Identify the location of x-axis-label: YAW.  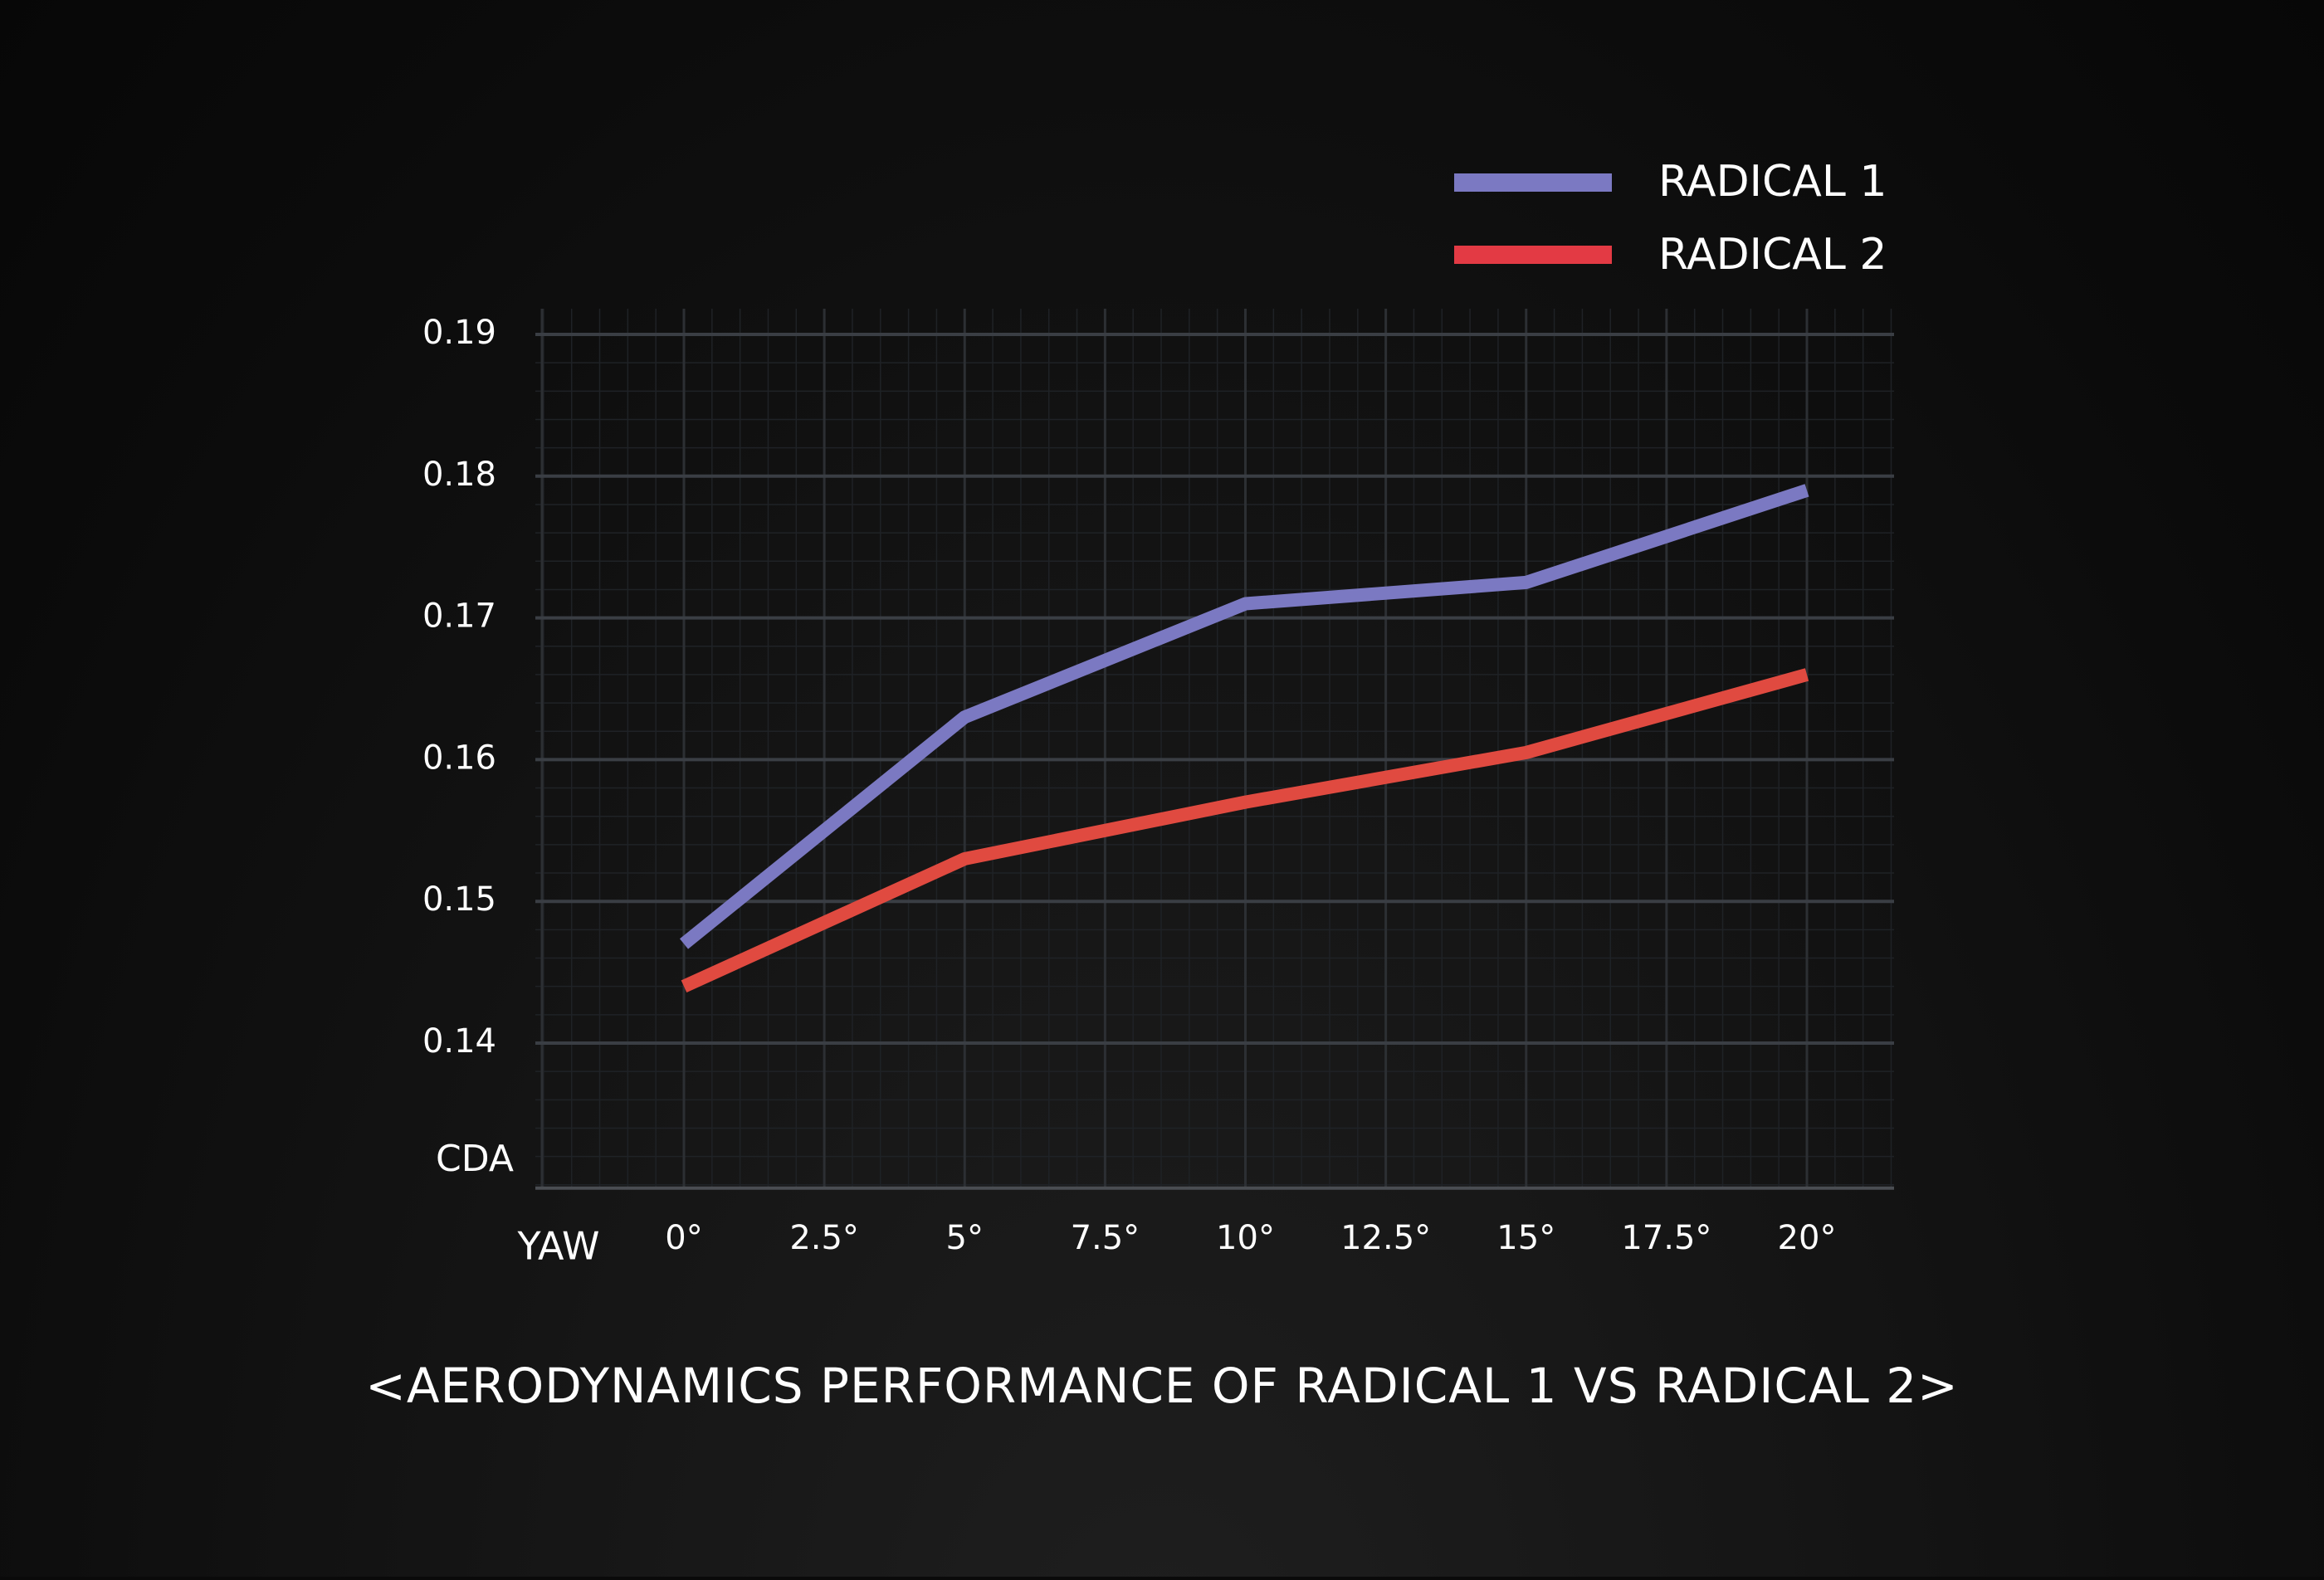
(558, 1246).